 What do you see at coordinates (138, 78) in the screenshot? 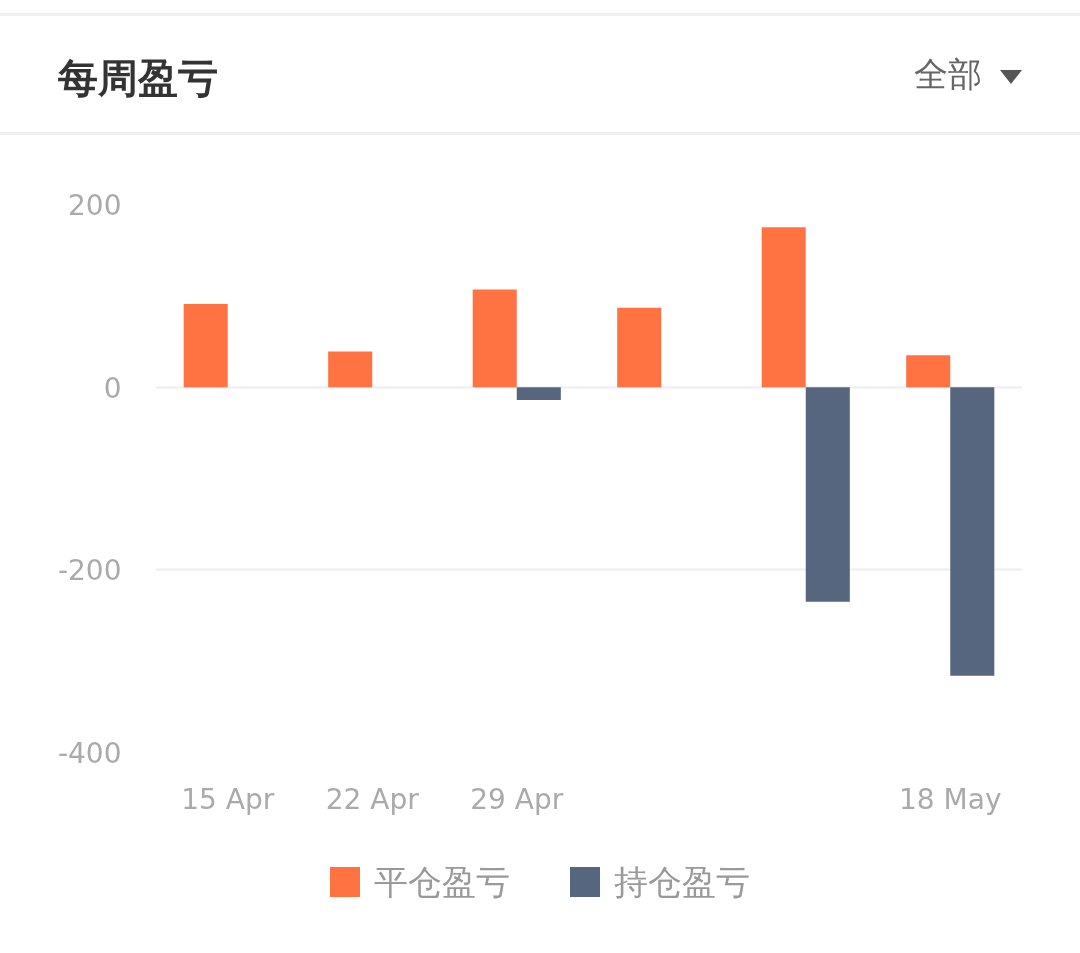
I see `chart-title: 每周盈亏` at bounding box center [138, 78].